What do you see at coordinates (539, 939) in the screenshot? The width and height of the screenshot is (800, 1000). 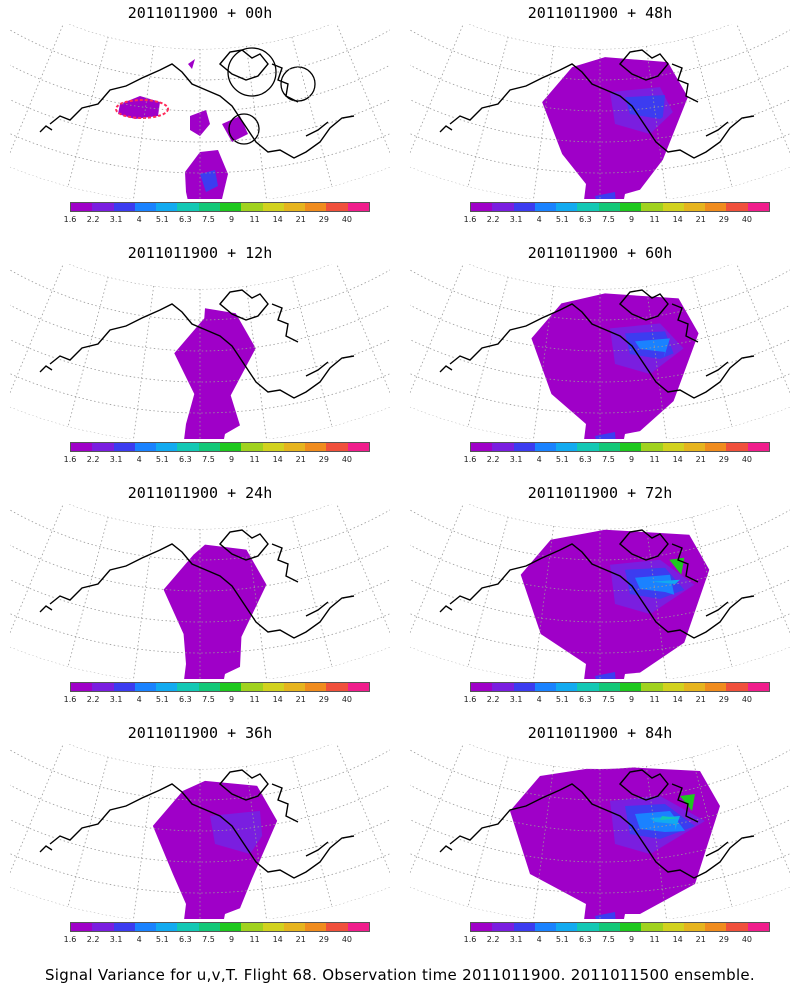 I see `colorbar-tick-label: 4` at bounding box center [539, 939].